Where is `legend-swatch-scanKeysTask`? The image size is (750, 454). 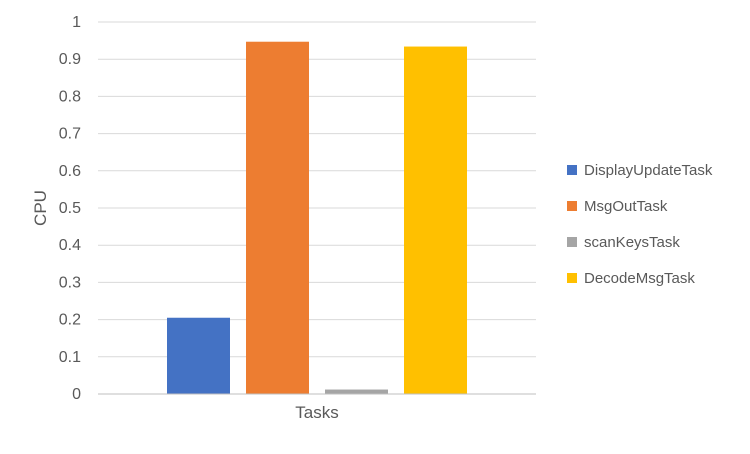 legend-swatch-scanKeysTask is located at coordinates (572, 242).